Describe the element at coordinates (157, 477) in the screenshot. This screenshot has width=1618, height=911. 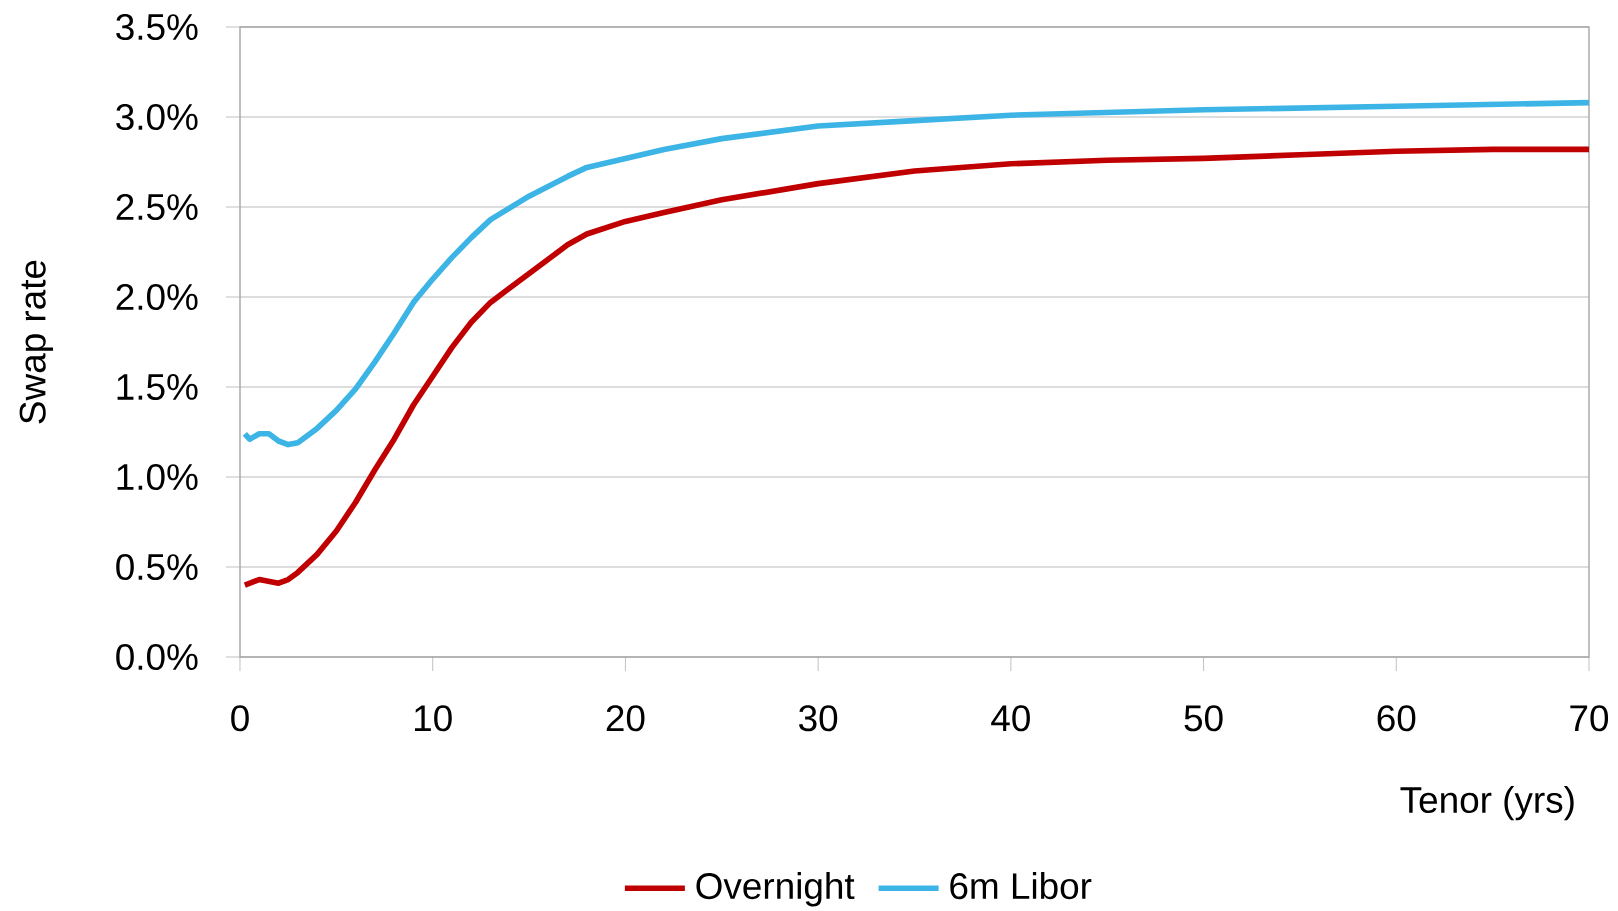
I see `y-tick-label: 1.0%` at that location.